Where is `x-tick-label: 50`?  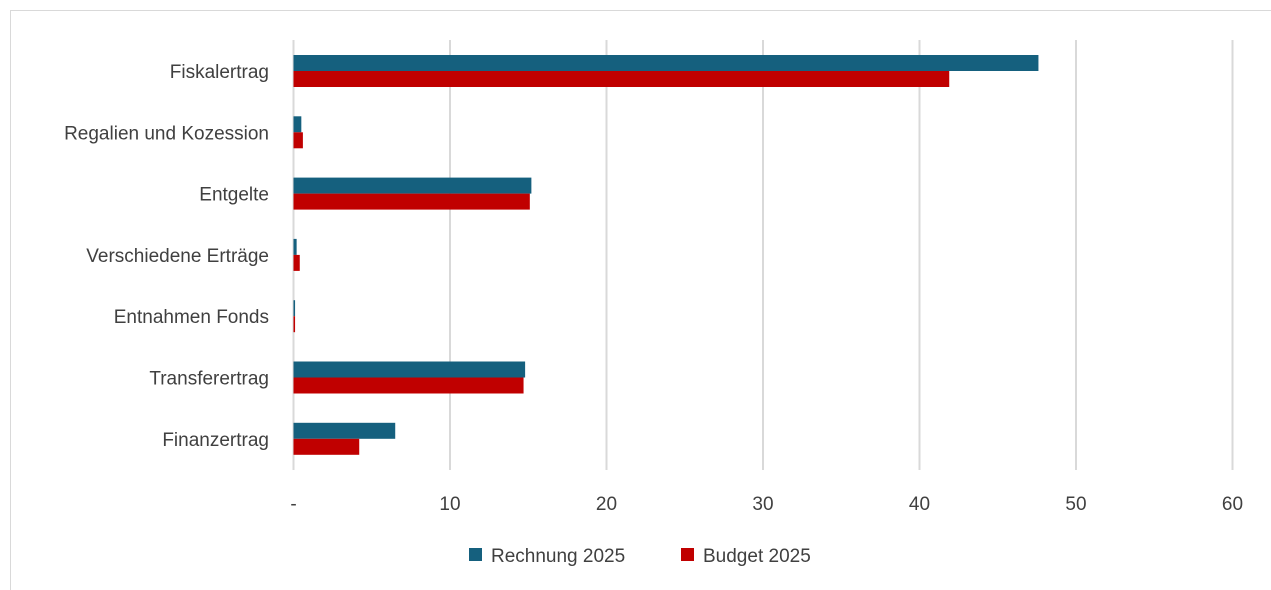
x-tick-label: 50 is located at coordinates (1075, 504).